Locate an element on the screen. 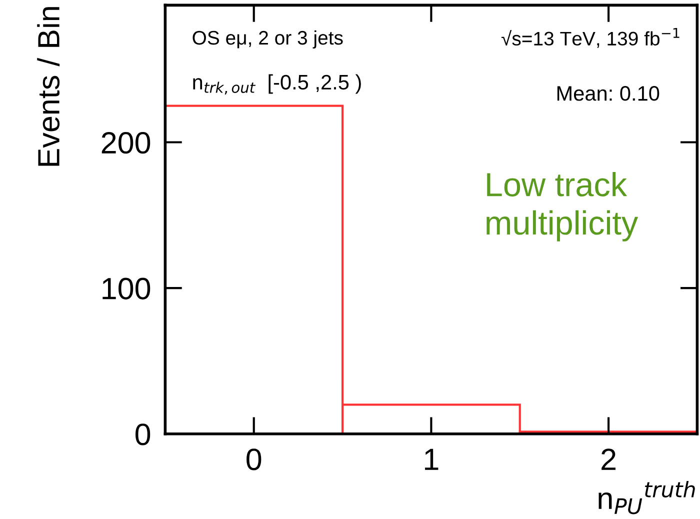  y-tick-label: 200 is located at coordinates (126, 143).